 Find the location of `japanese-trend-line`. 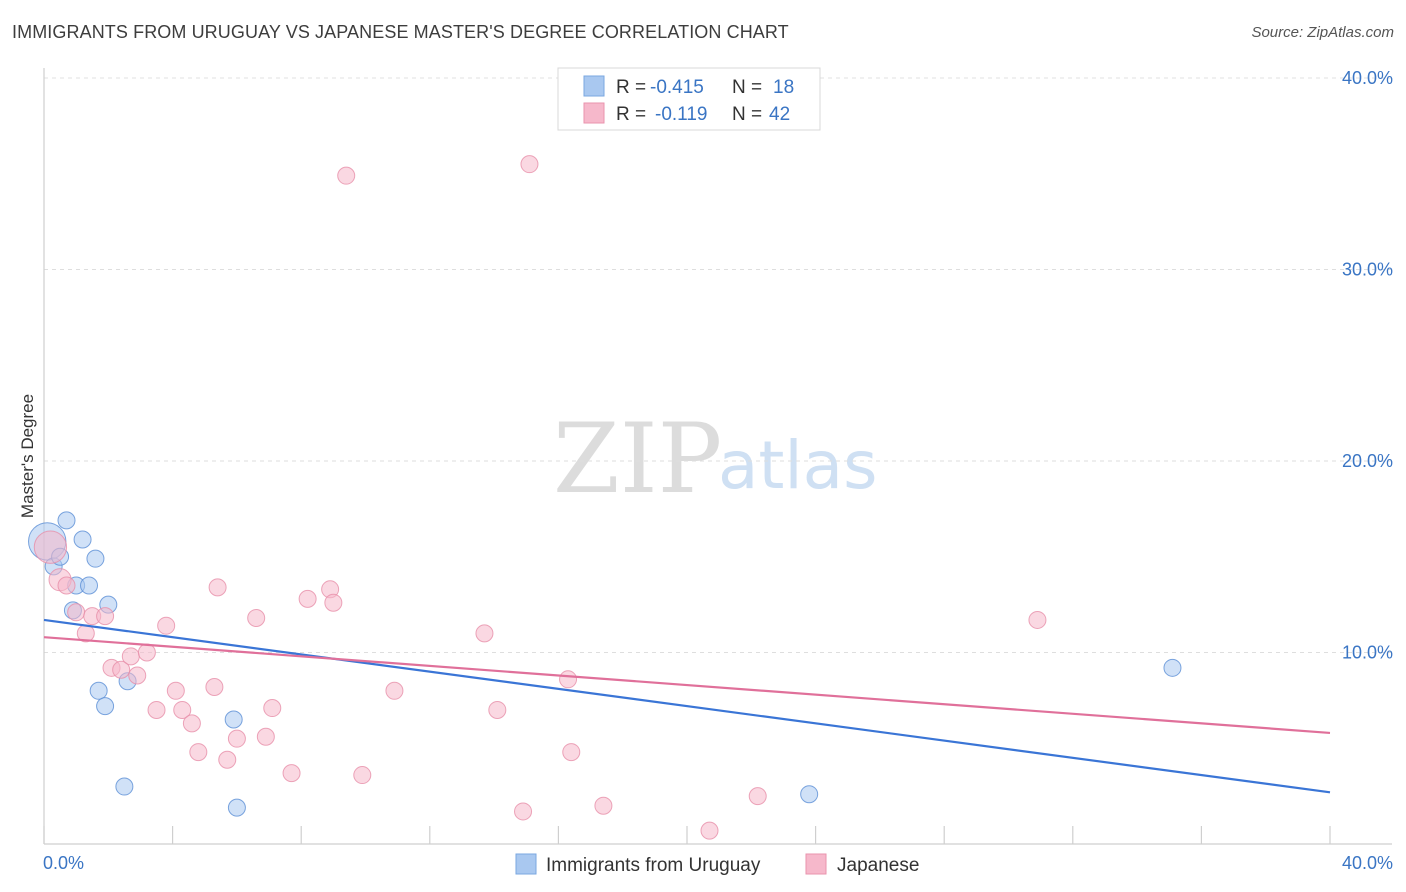

japanese-trend-line is located at coordinates (687, 685).